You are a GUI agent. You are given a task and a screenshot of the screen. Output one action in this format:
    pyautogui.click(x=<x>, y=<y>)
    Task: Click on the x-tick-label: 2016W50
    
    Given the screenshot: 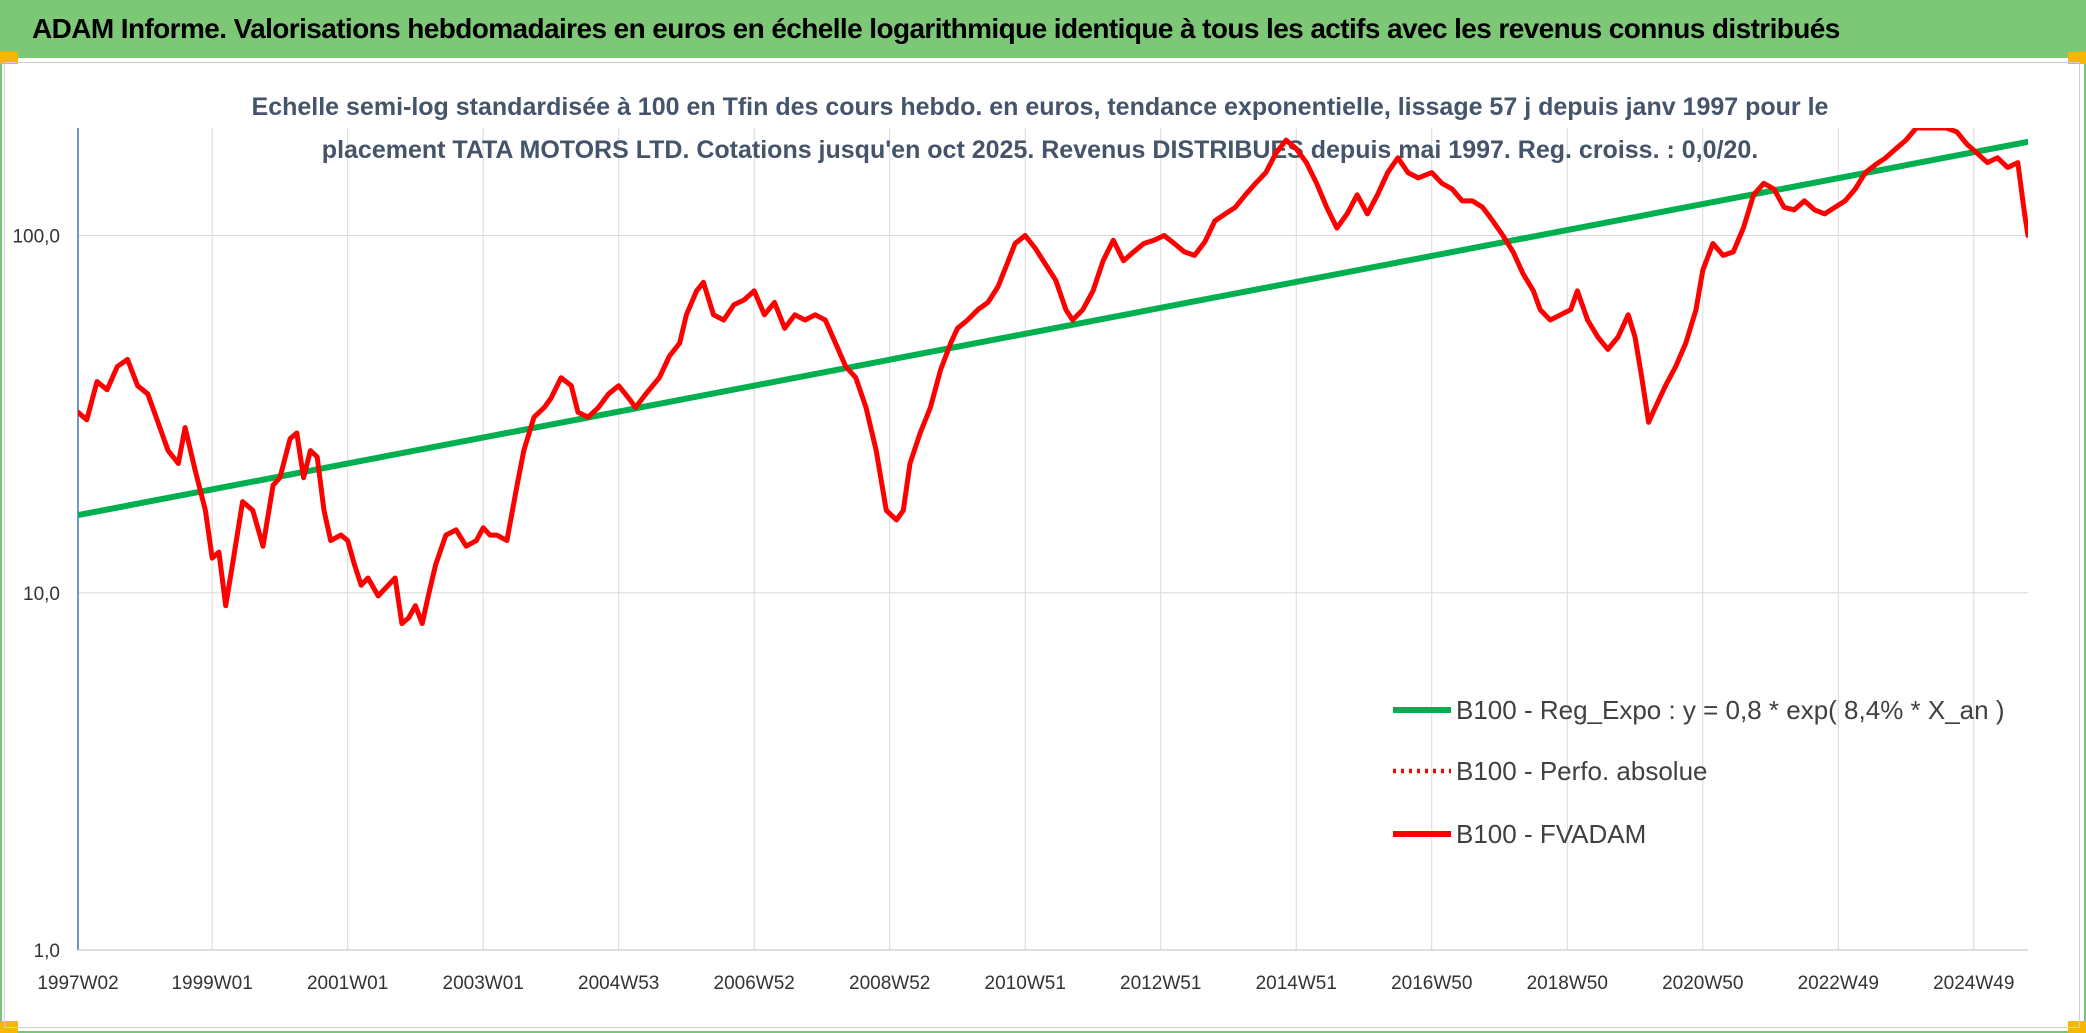 What is the action you would take?
    pyautogui.click(x=1431, y=983)
    